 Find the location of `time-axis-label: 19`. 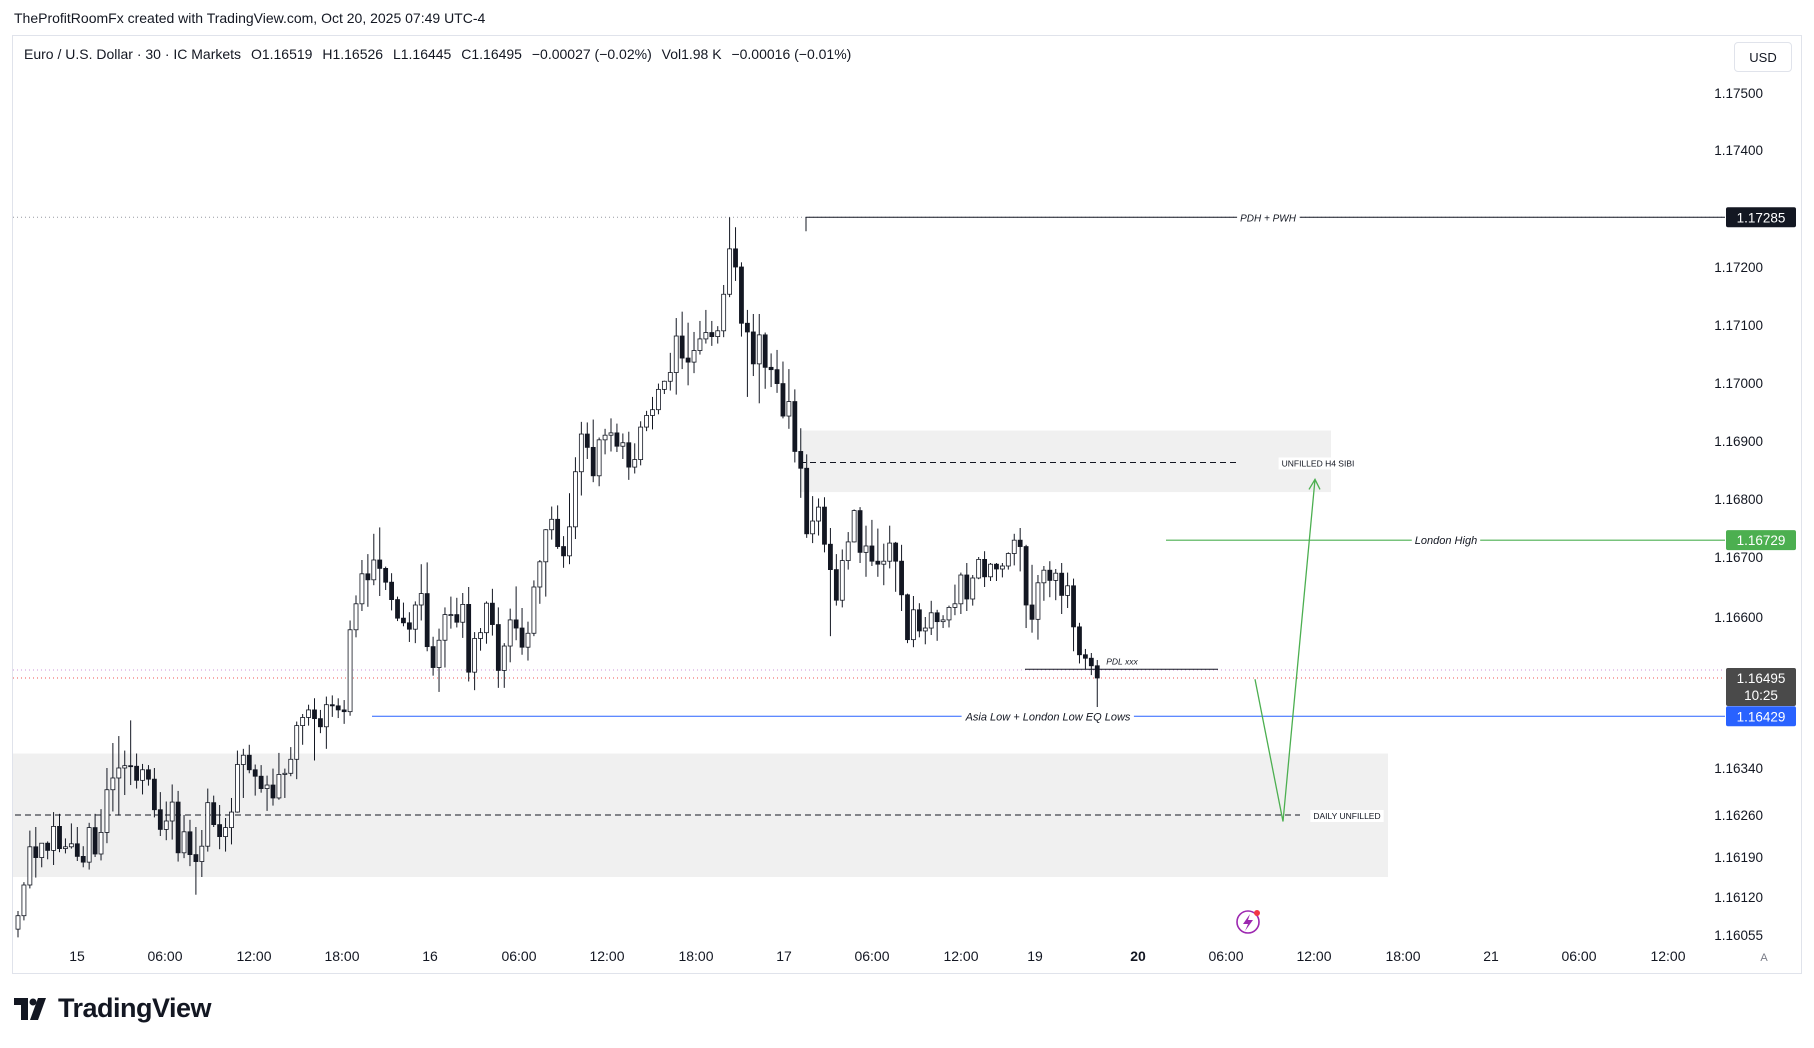

time-axis-label: 19 is located at coordinates (1035, 956).